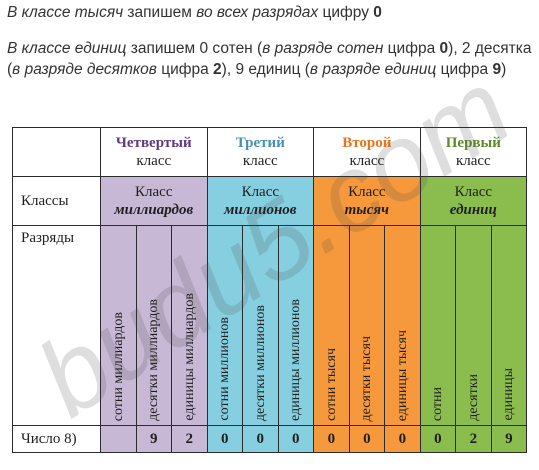  I want to click on group-header-2: Второй класс, so click(367, 152).